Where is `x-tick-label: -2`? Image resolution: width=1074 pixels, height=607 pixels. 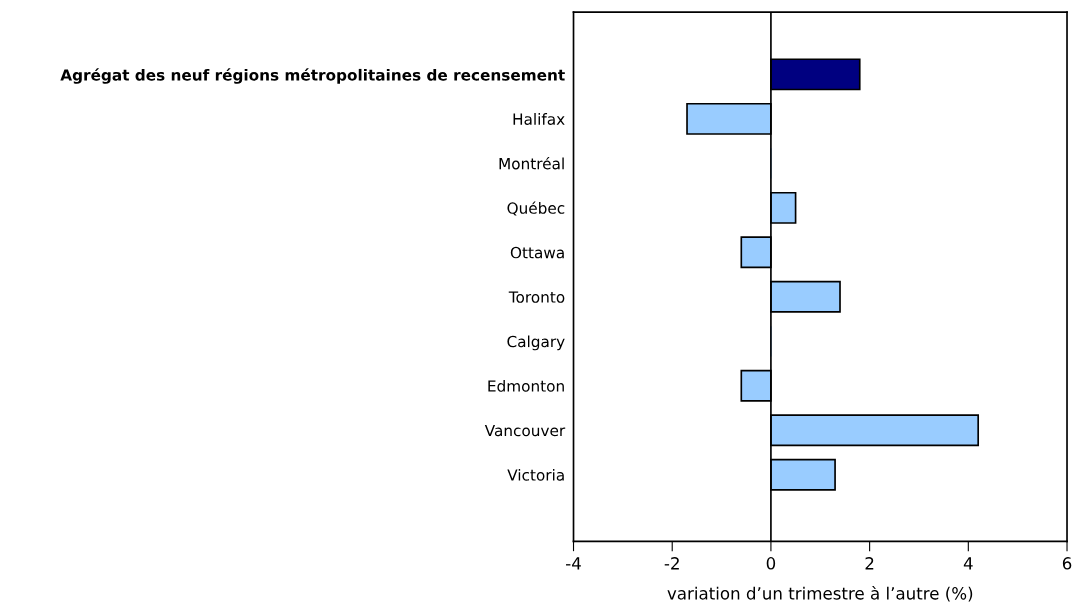 x-tick-label: -2 is located at coordinates (671, 563).